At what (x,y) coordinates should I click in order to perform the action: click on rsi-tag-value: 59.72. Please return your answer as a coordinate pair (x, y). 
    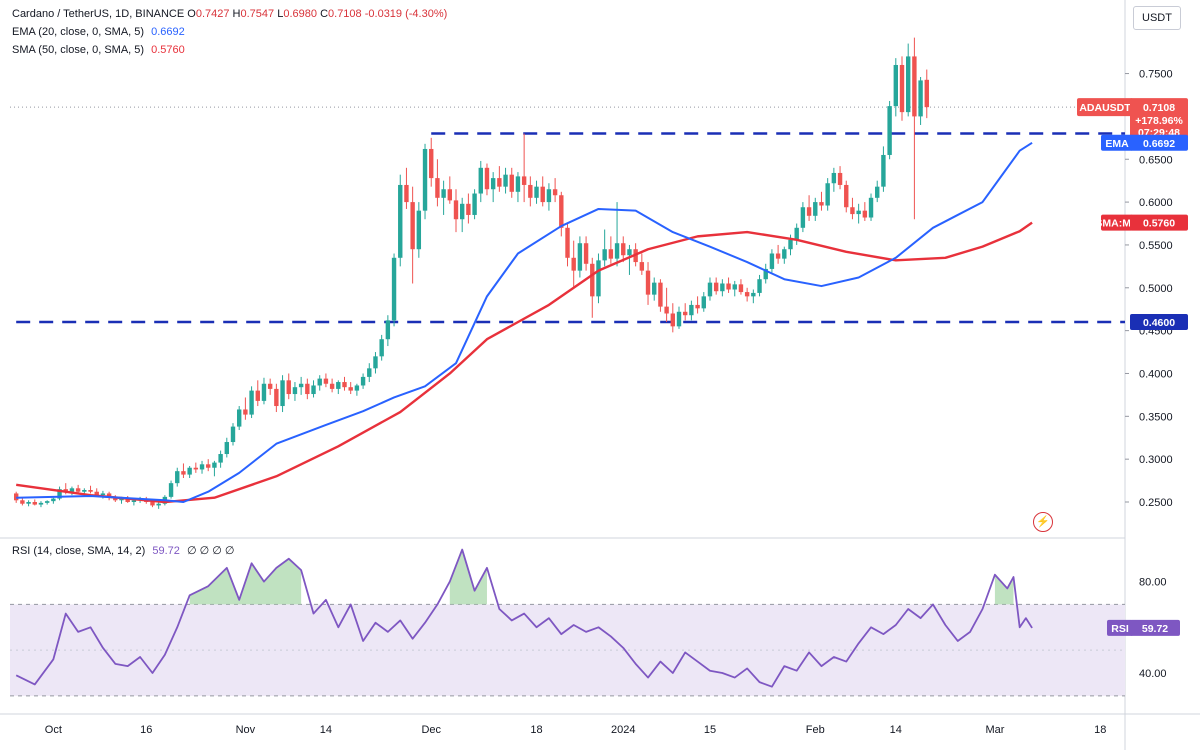
    Looking at the image, I should click on (1155, 629).